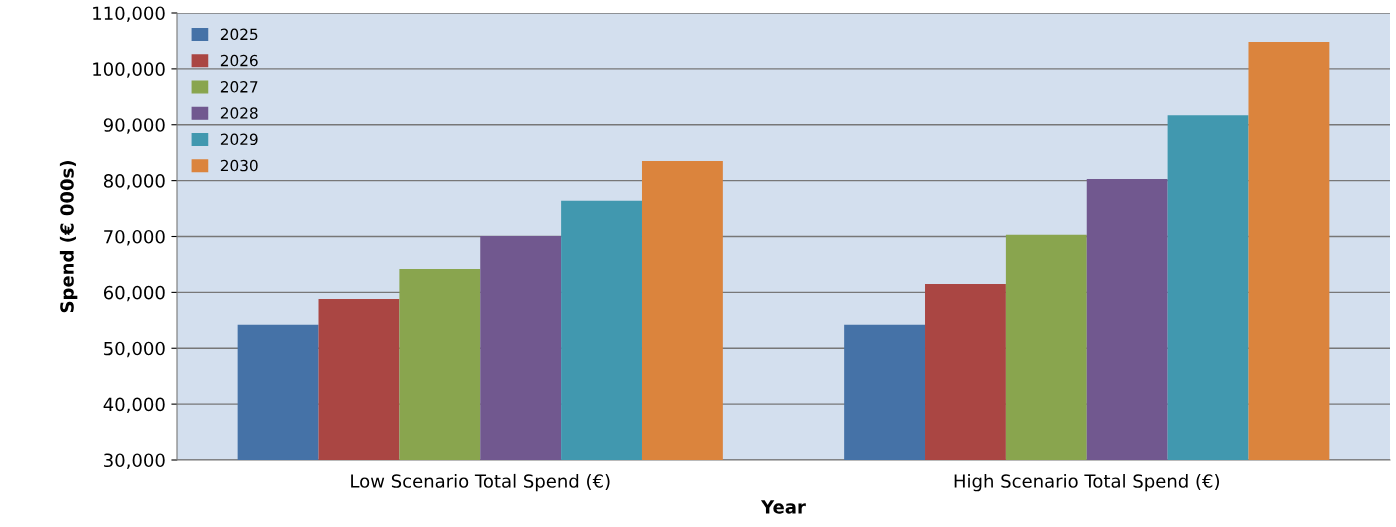  Describe the element at coordinates (134, 237) in the screenshot. I see `y-tick-label: 70,000` at that location.